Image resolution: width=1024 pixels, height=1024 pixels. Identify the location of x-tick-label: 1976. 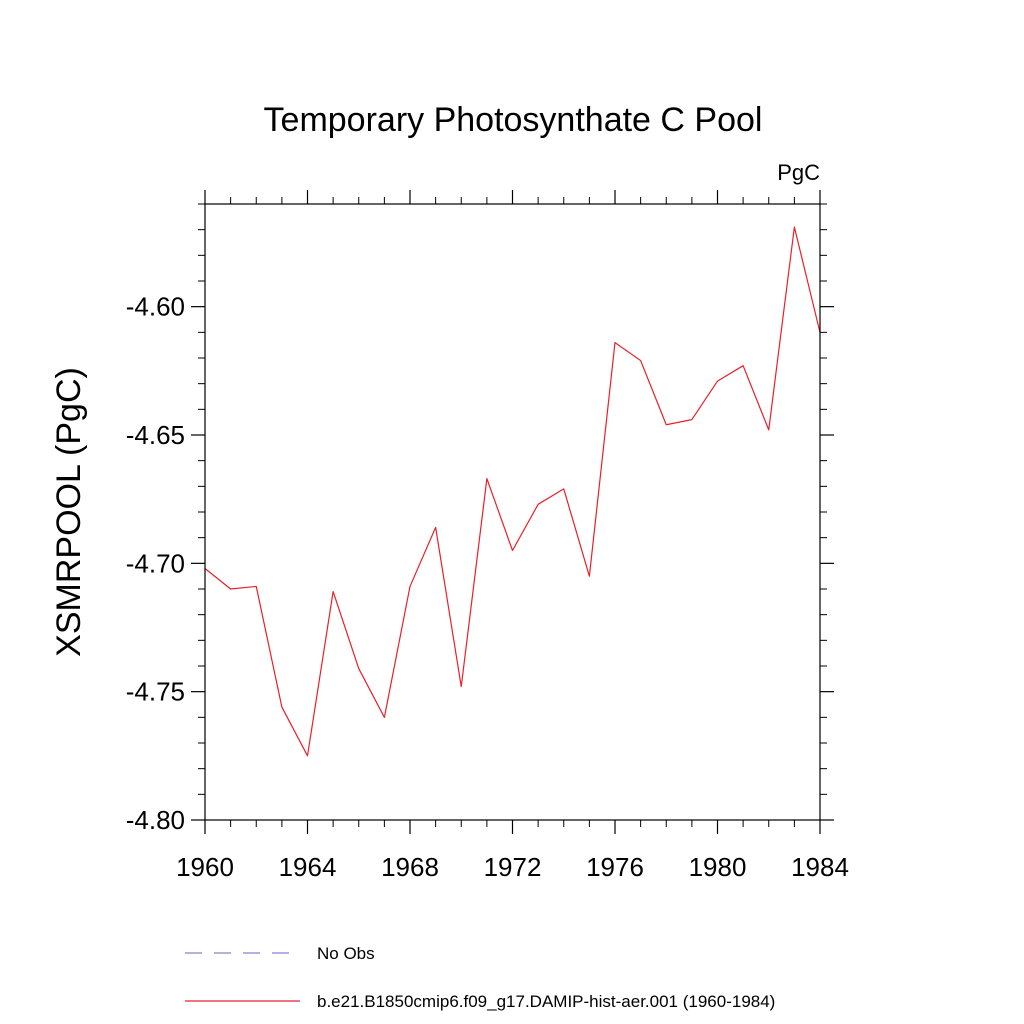
(615, 867).